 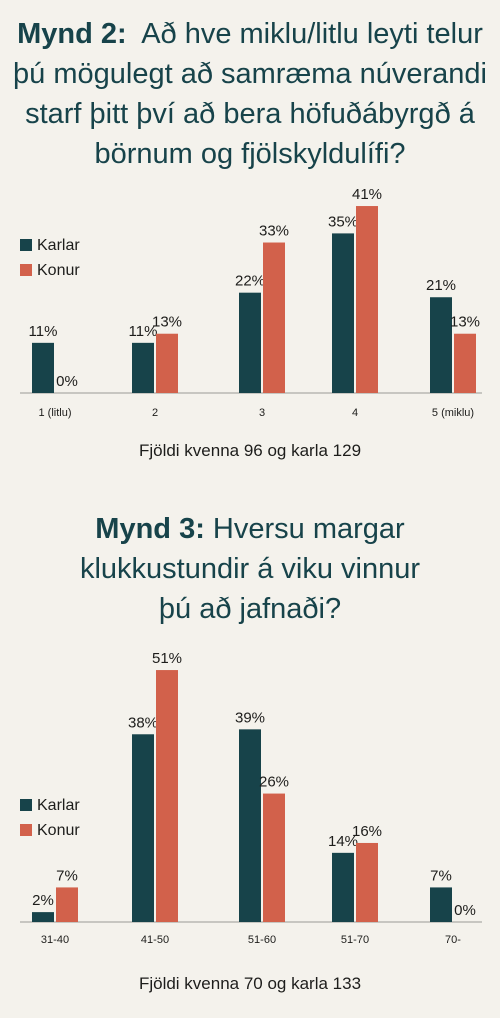 What do you see at coordinates (58, 805) in the screenshot?
I see `chart-2-legend-label-karlar: Karlar` at bounding box center [58, 805].